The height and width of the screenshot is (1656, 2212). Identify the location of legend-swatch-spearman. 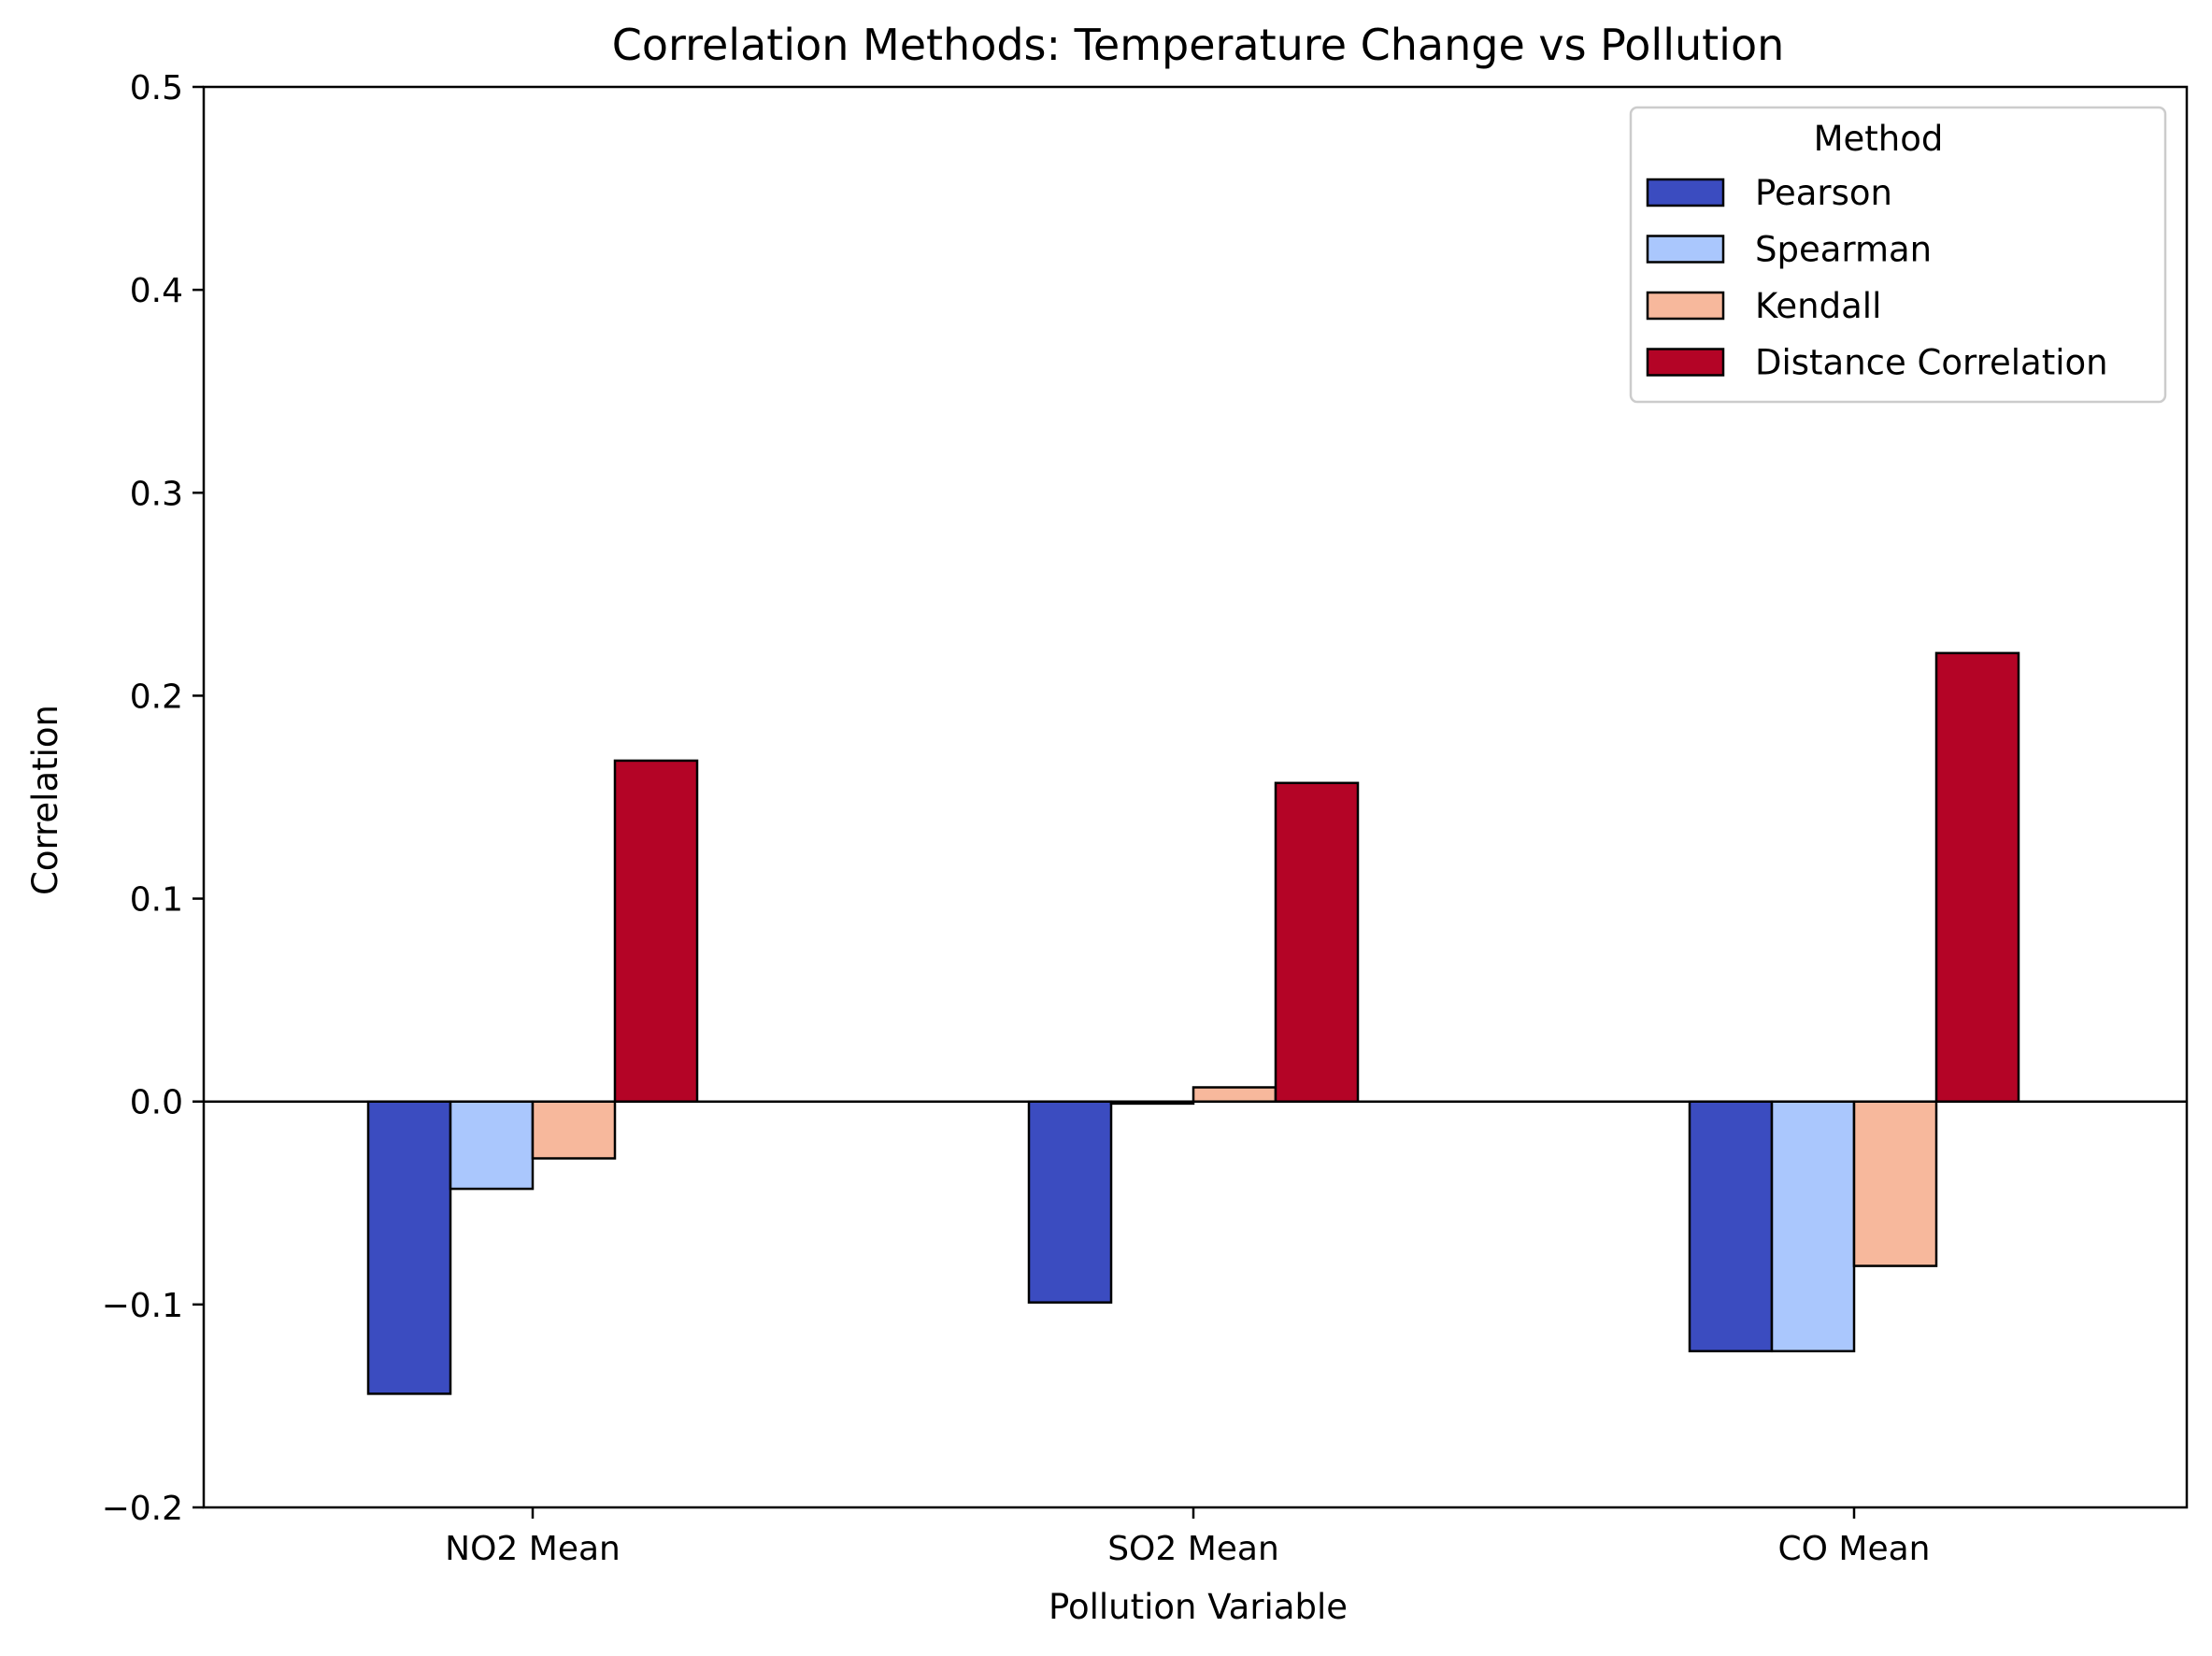
(1685, 250).